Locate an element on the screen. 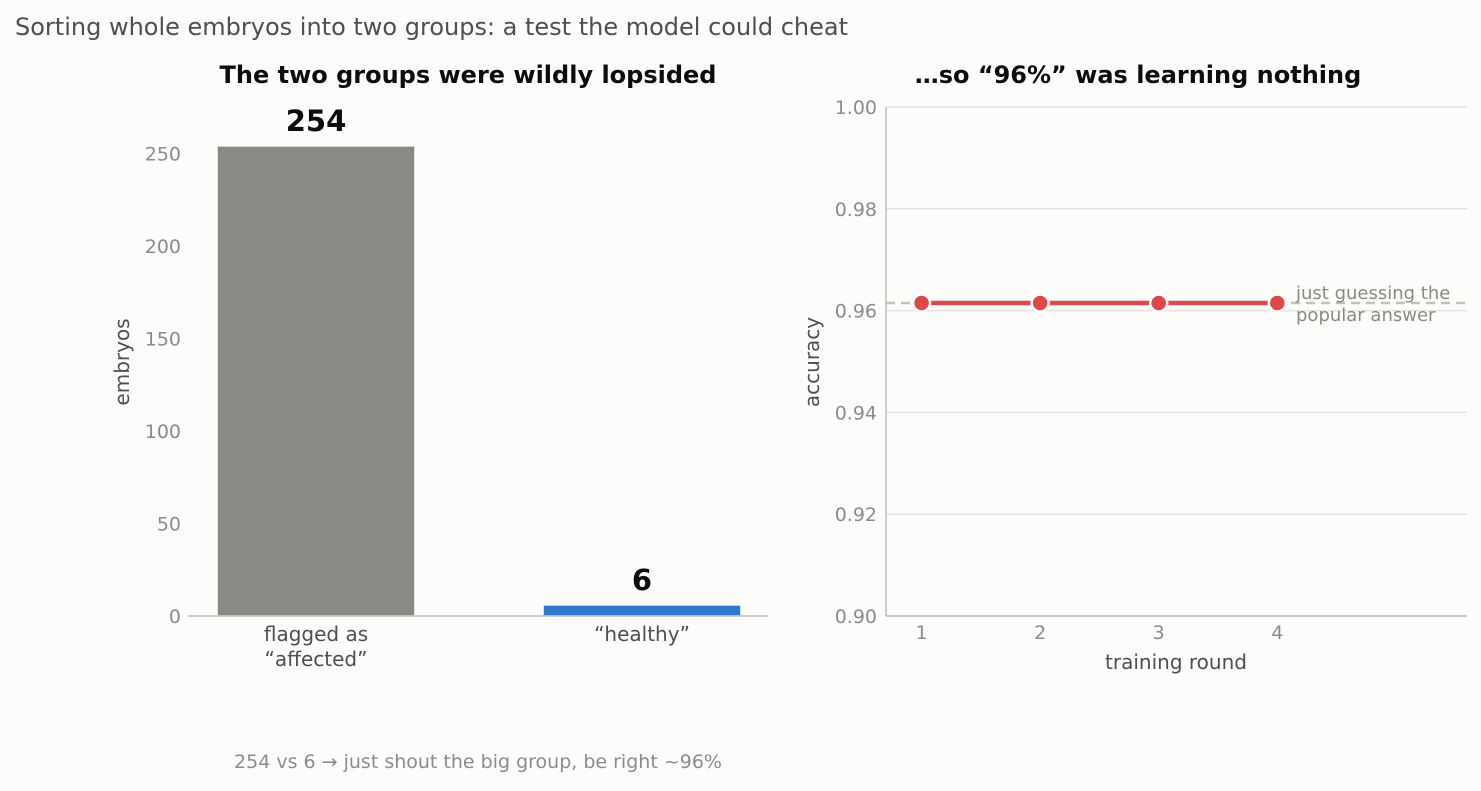 Image resolution: width=1481 pixels, height=791 pixels. baseline-annotation-line-2: popular answer is located at coordinates (1366, 315).